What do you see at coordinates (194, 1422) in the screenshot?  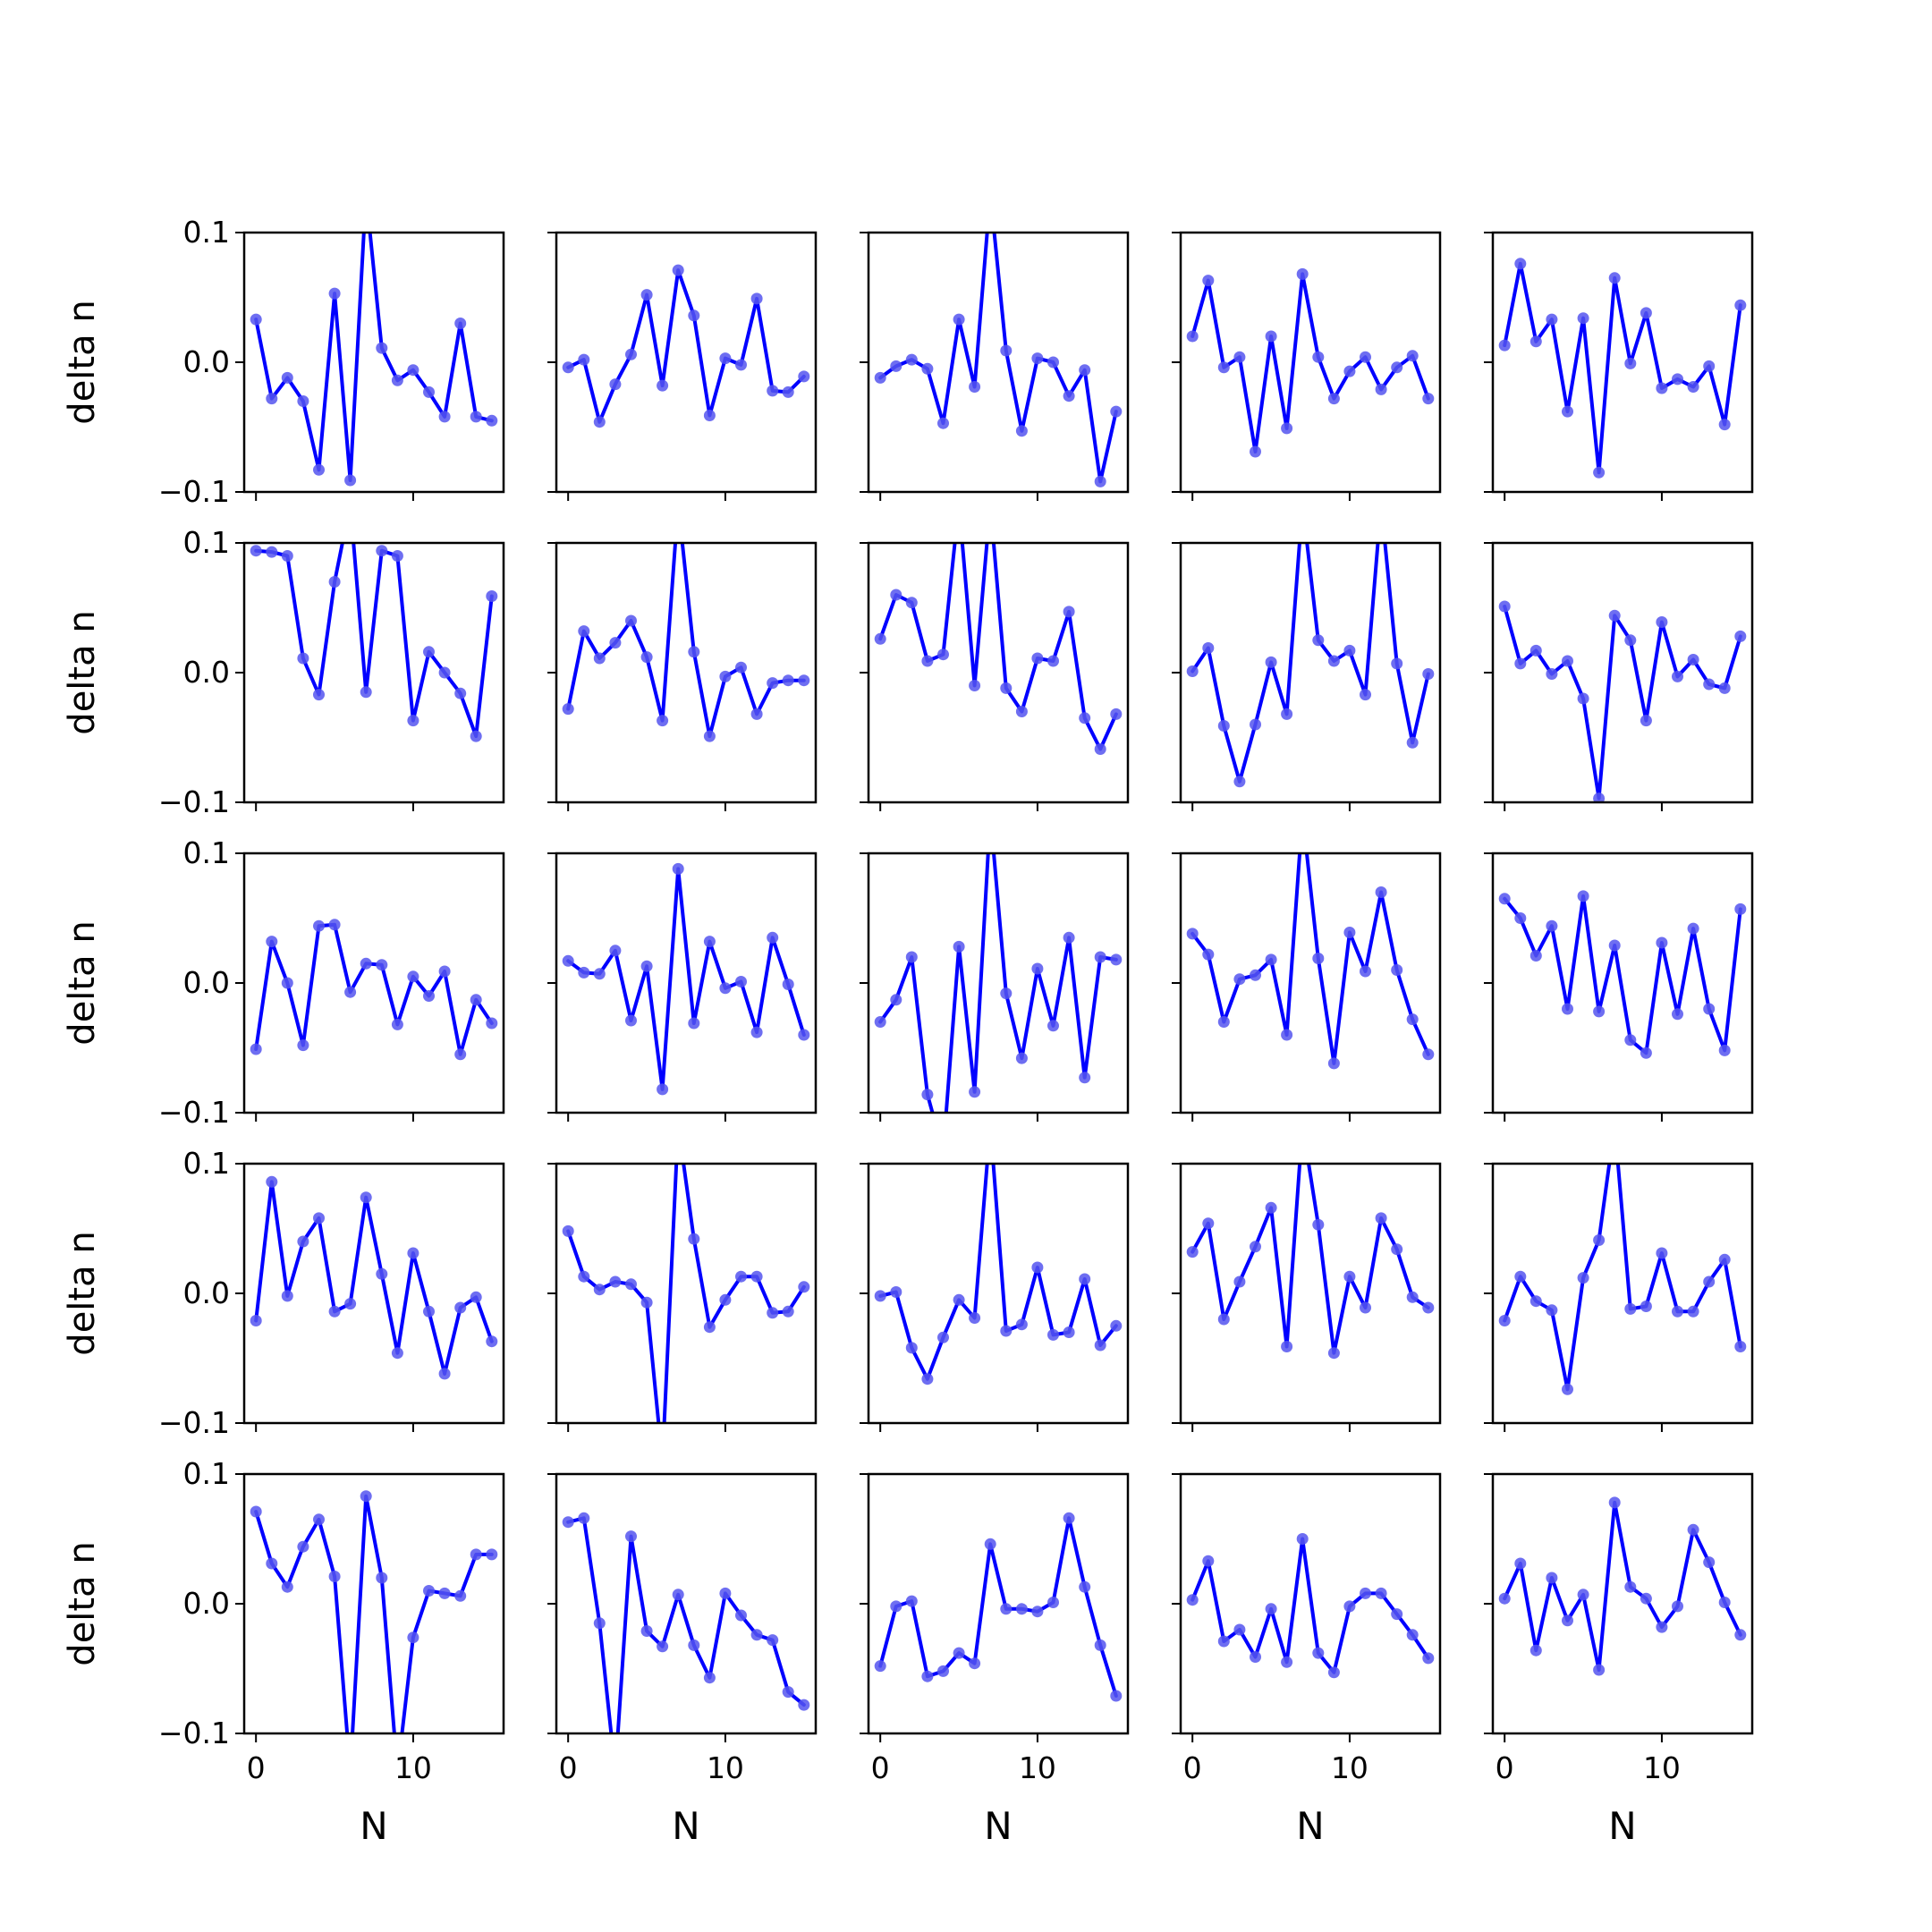 I see `y-tick-label: −0.1` at bounding box center [194, 1422].